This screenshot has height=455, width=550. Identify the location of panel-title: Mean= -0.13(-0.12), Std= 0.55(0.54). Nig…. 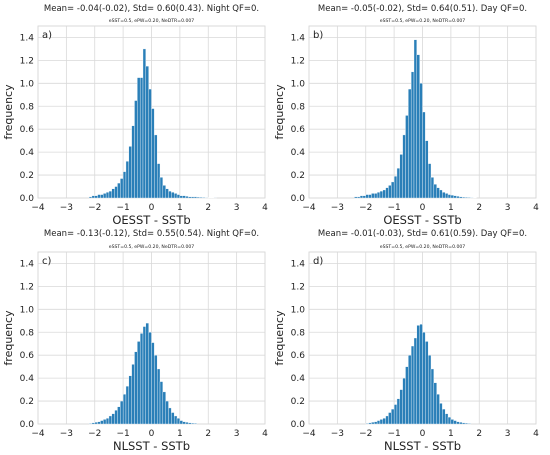
(151, 234).